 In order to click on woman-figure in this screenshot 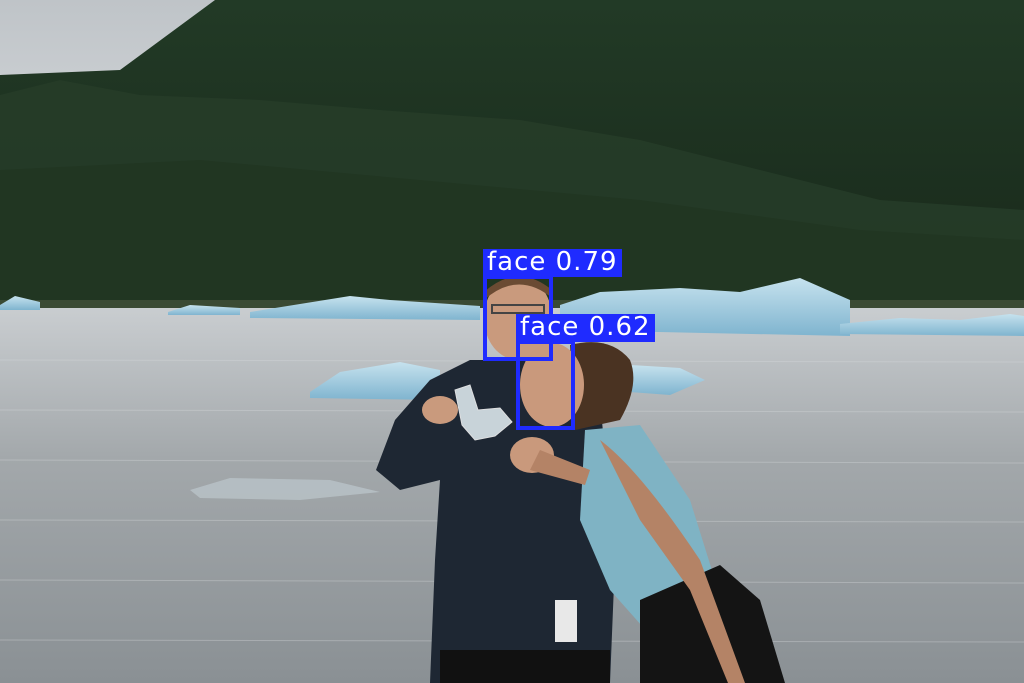, I will do `click(647, 512)`.